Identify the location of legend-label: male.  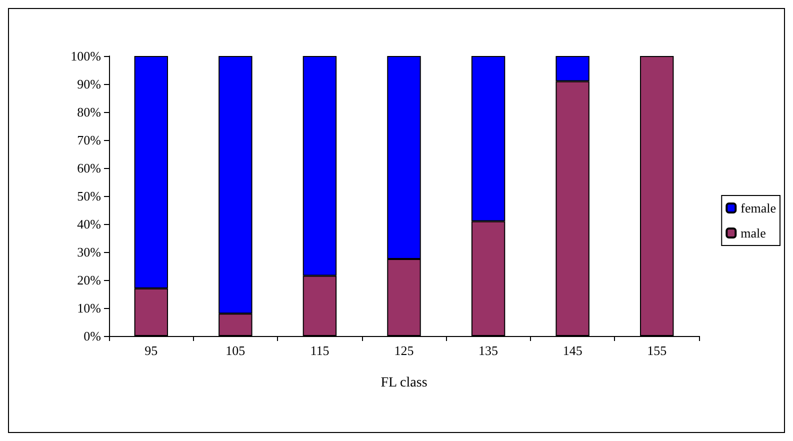
(753, 233).